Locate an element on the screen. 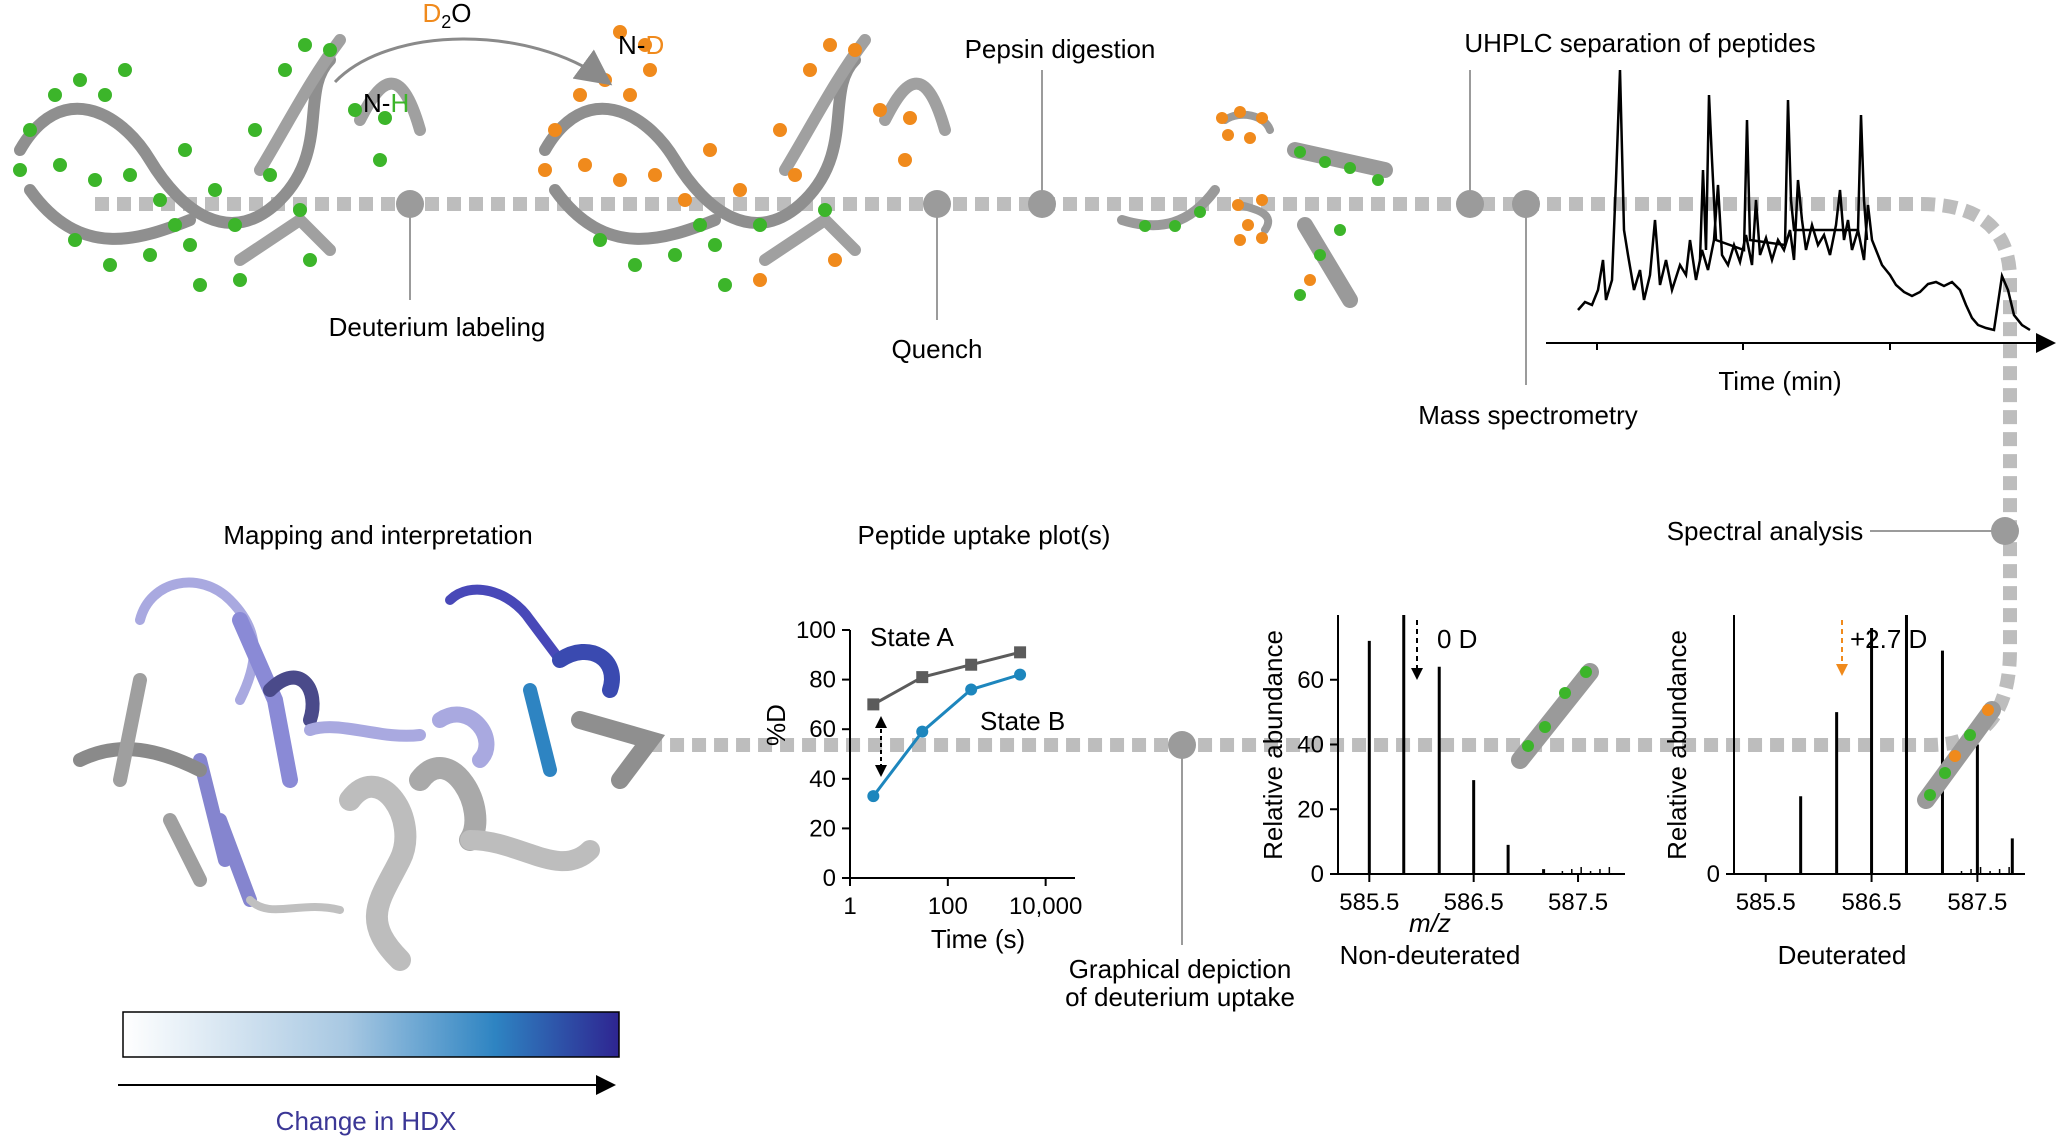 The width and height of the screenshot is (2056, 1140). deuterium-labeling-label: Deuterium labeling is located at coordinates (437, 327).